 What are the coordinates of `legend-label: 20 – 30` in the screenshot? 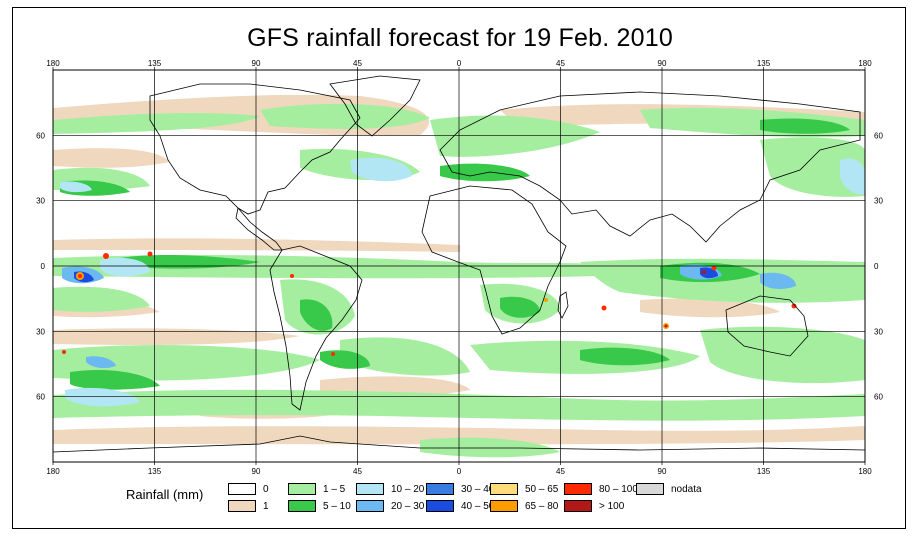 It's located at (408, 506).